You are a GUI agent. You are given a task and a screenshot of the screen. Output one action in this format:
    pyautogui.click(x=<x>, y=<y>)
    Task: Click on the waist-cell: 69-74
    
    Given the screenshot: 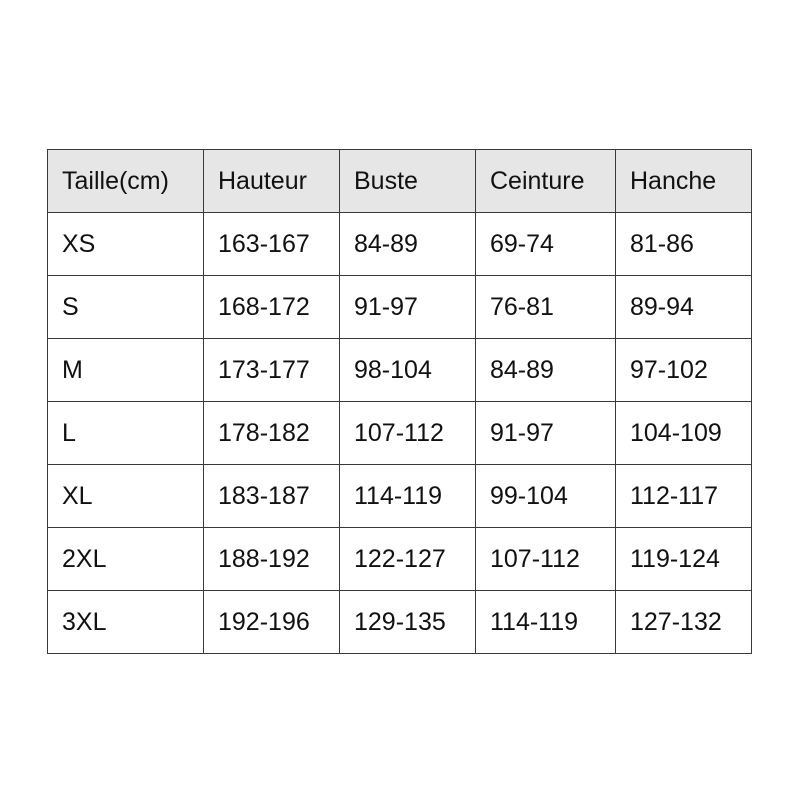 What is the action you would take?
    pyautogui.click(x=545, y=244)
    